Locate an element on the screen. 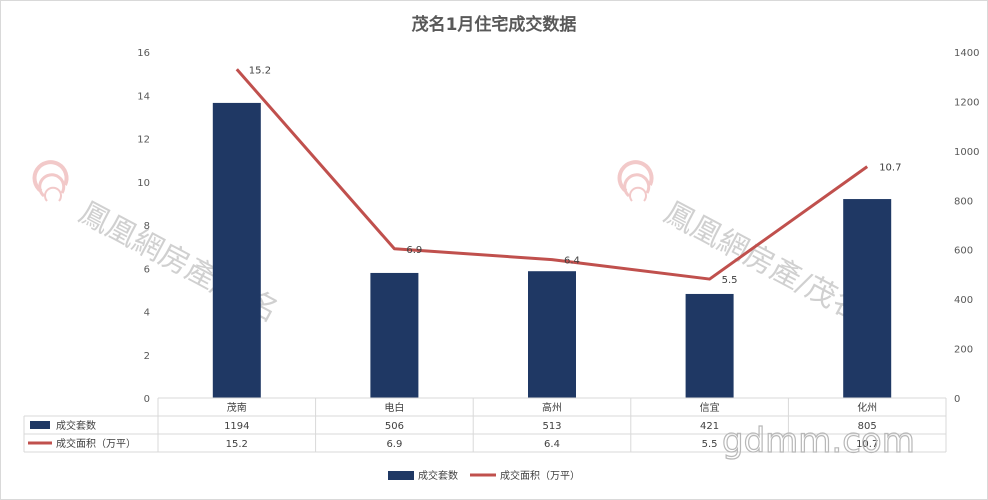  left-axis-tick-label: 0 is located at coordinates (147, 399).